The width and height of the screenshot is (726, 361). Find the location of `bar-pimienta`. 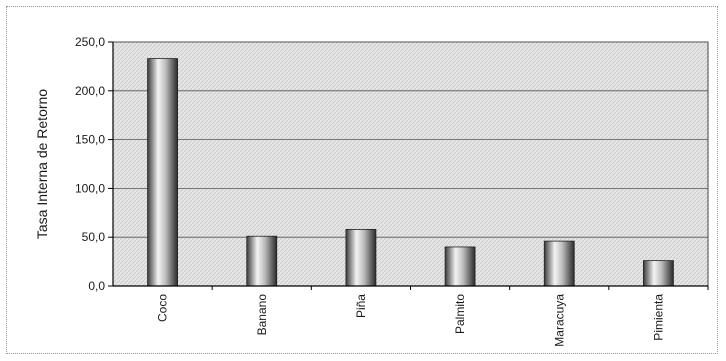

bar-pimienta is located at coordinates (658, 273).